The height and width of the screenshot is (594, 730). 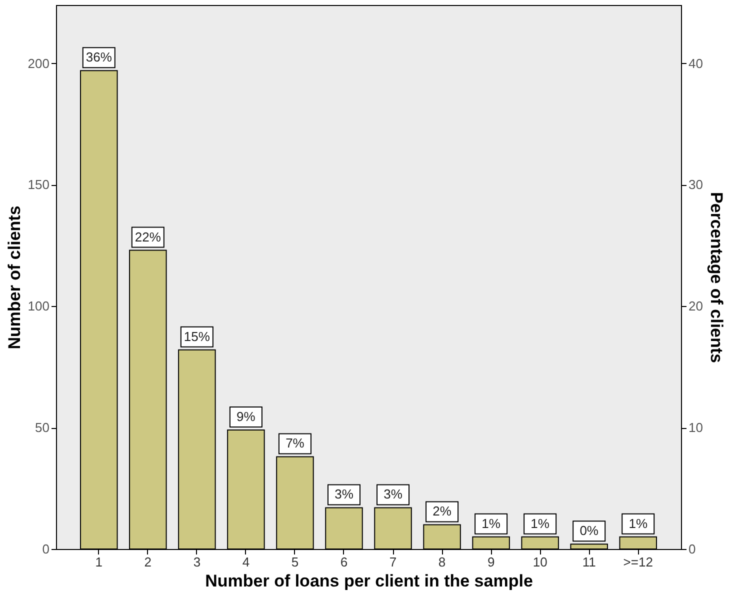 What do you see at coordinates (442, 511) in the screenshot?
I see `annotation: 2%` at bounding box center [442, 511].